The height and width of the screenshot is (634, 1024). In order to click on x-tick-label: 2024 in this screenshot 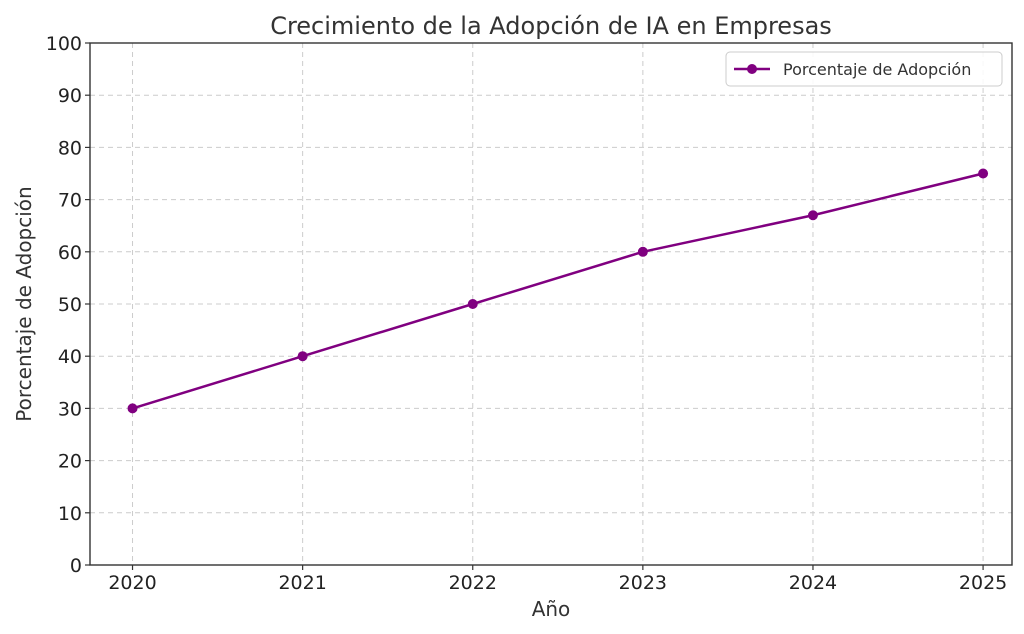, I will do `click(813, 583)`.